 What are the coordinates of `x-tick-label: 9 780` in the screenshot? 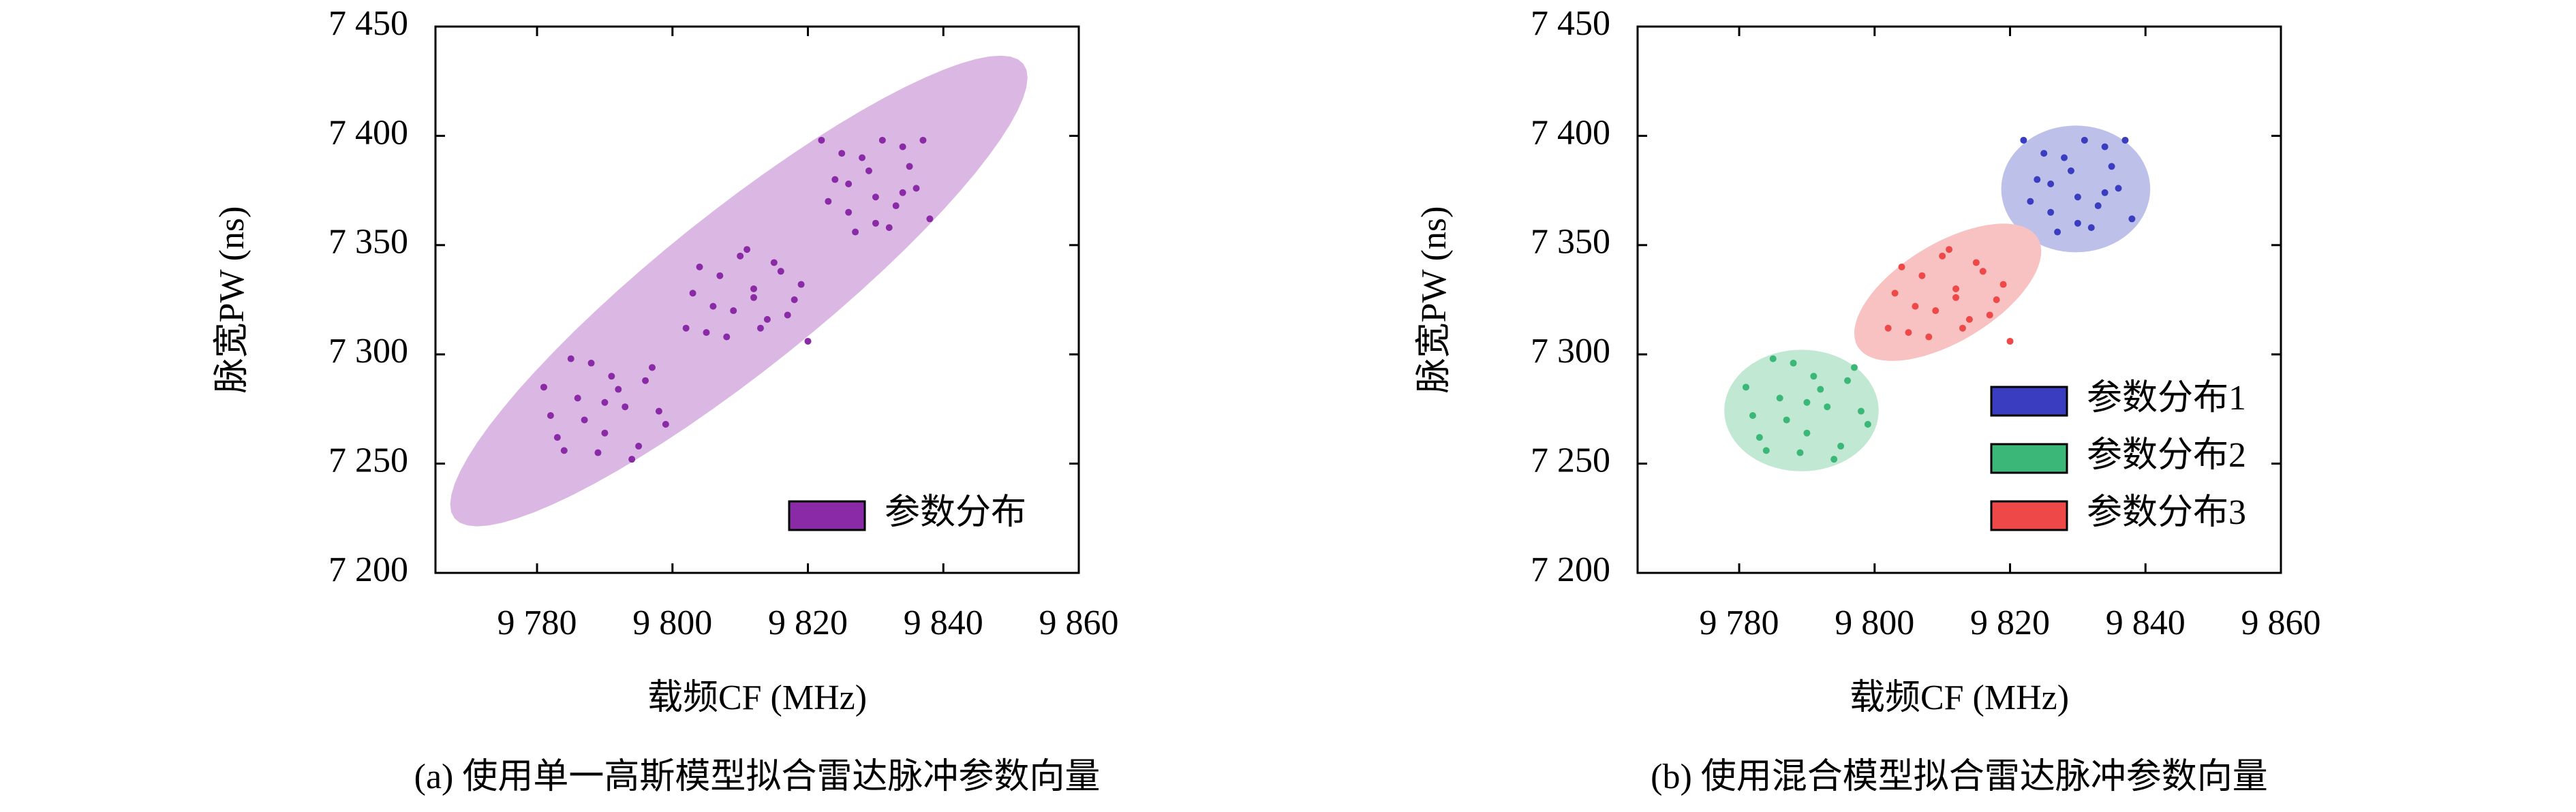 It's located at (1739, 623).